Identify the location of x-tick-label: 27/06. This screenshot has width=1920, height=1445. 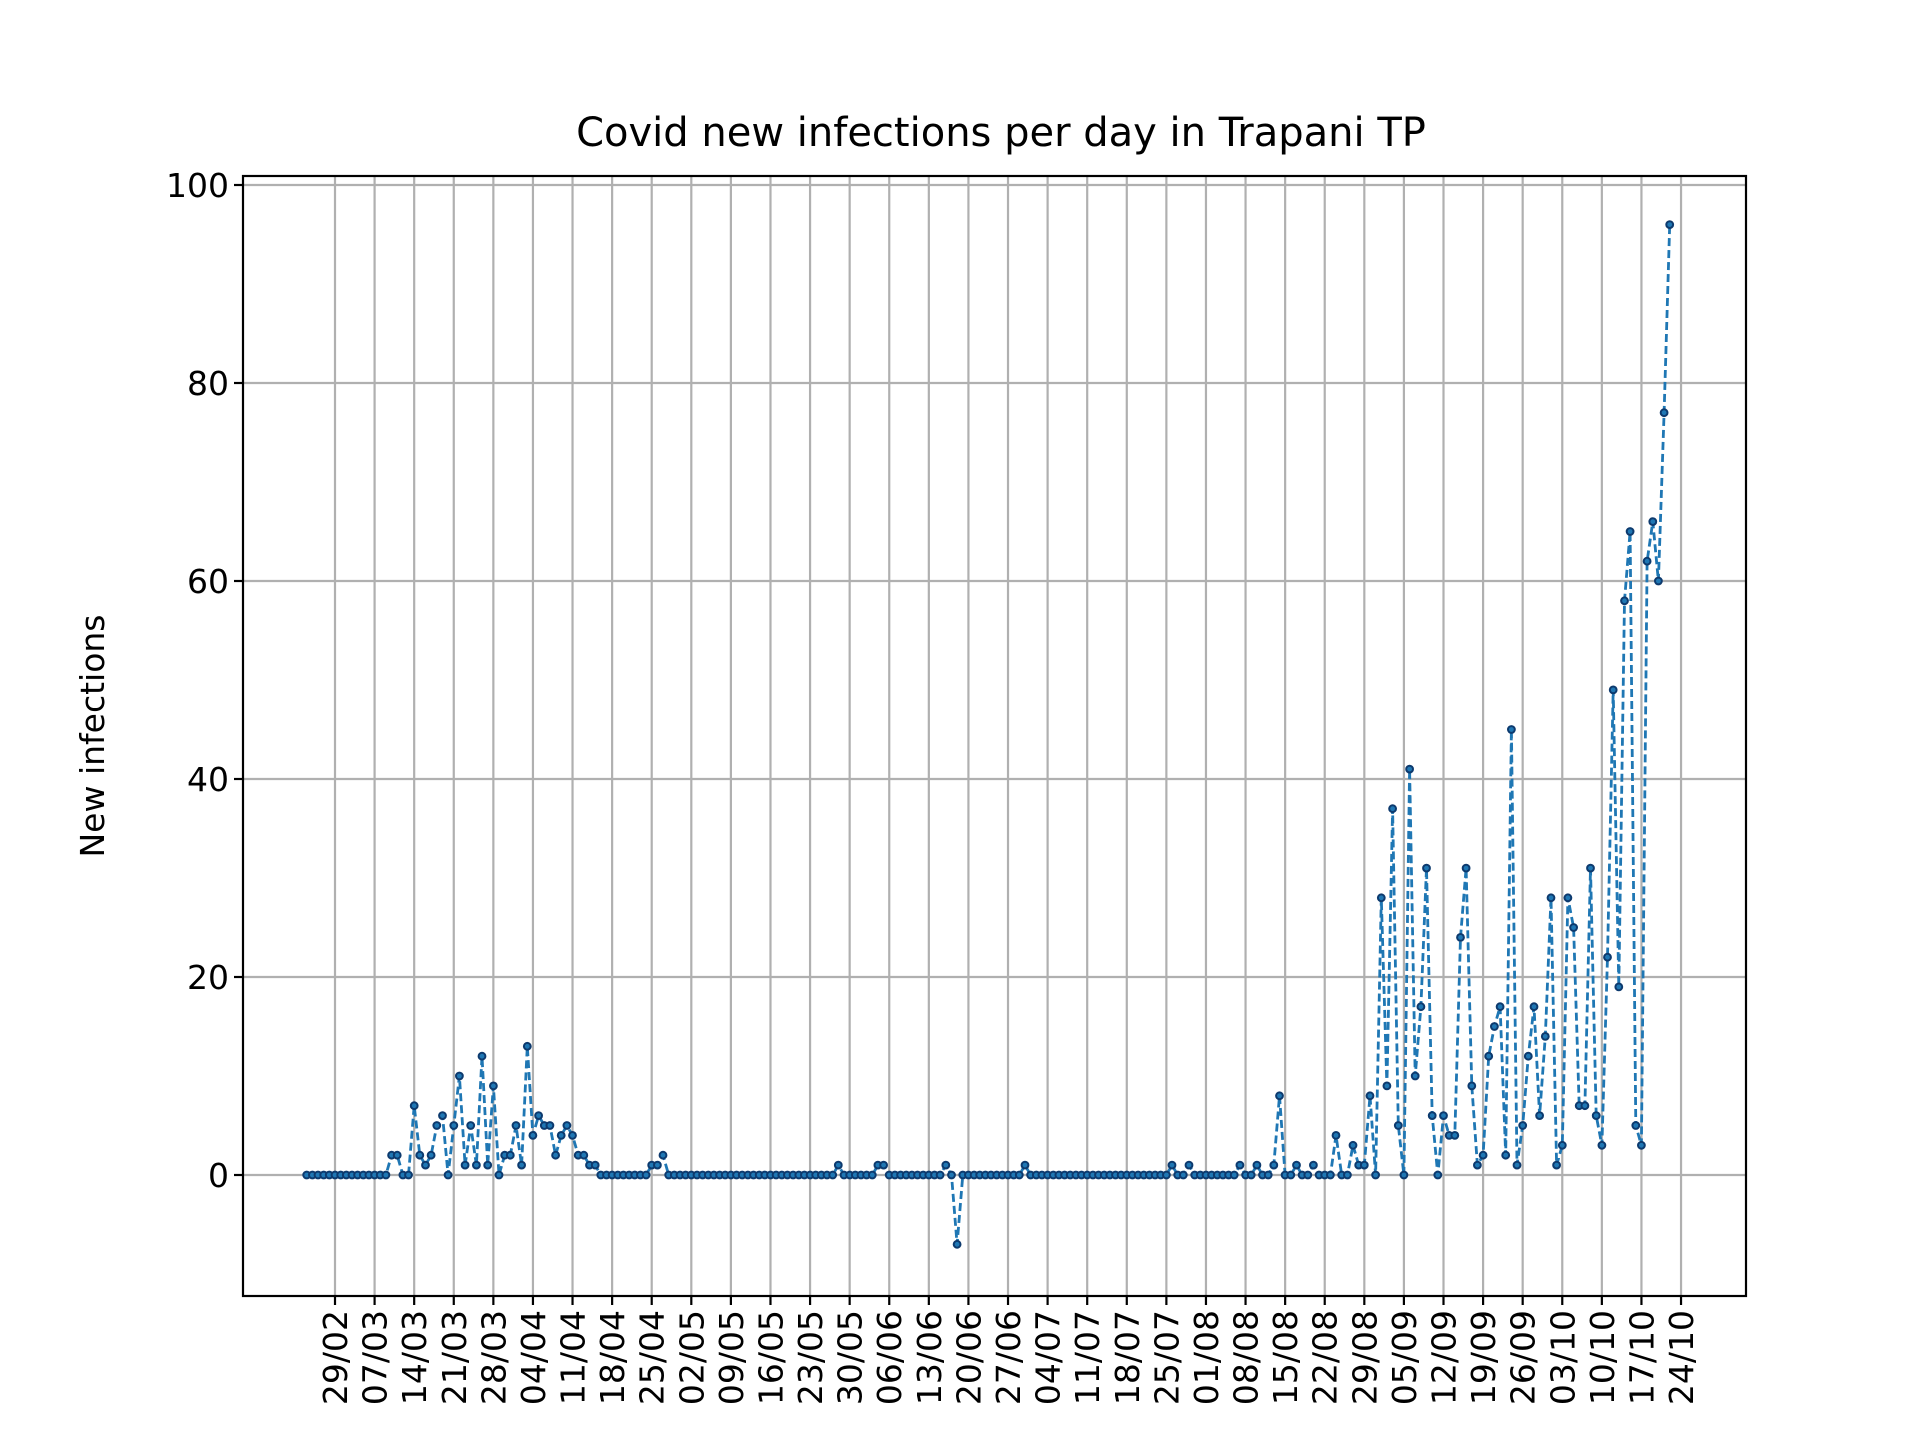
(1008, 1357).